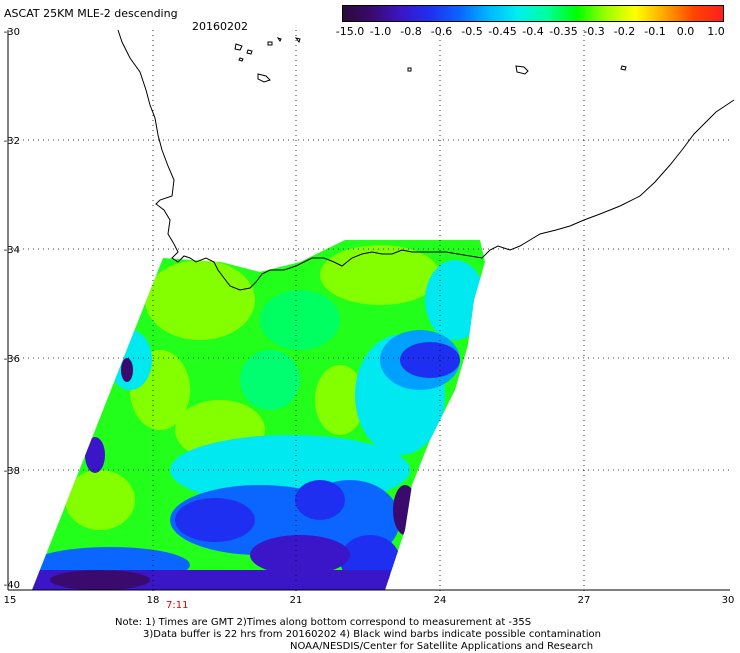 Image resolution: width=740 pixels, height=653 pixels. I want to click on lon-labels: 15 18 21 24 27 30, so click(369, 600).